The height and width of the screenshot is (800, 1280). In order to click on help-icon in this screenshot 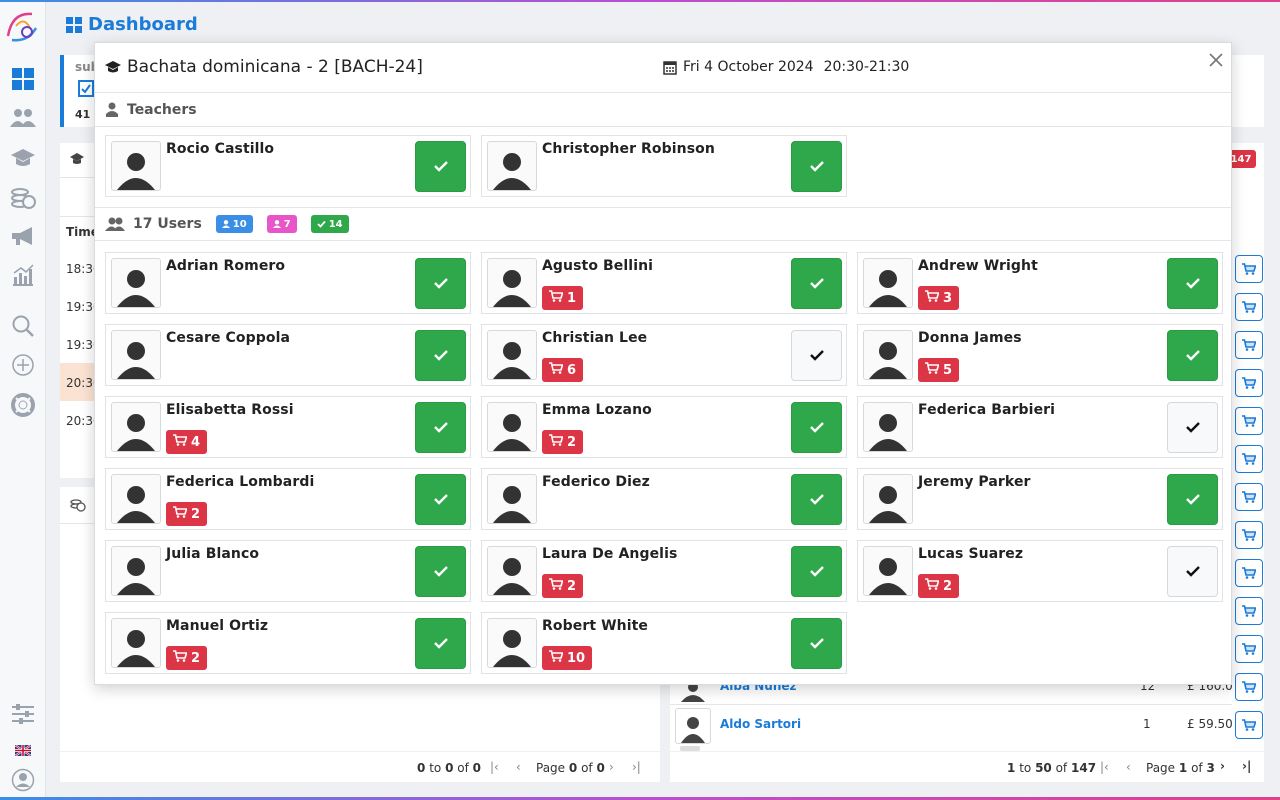, I will do `click(23, 405)`.